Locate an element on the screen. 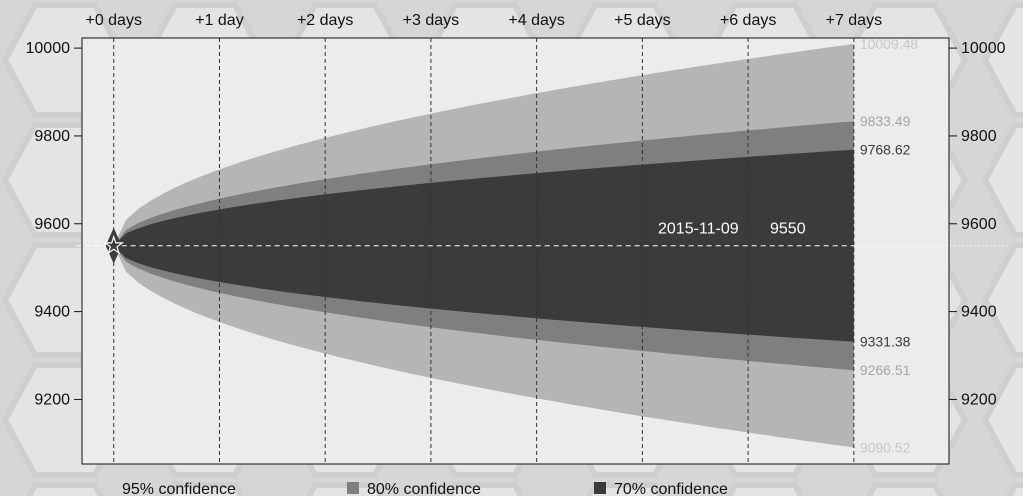 The width and height of the screenshot is (1023, 496). end-label-upper-70: 9768.62 is located at coordinates (885, 150).